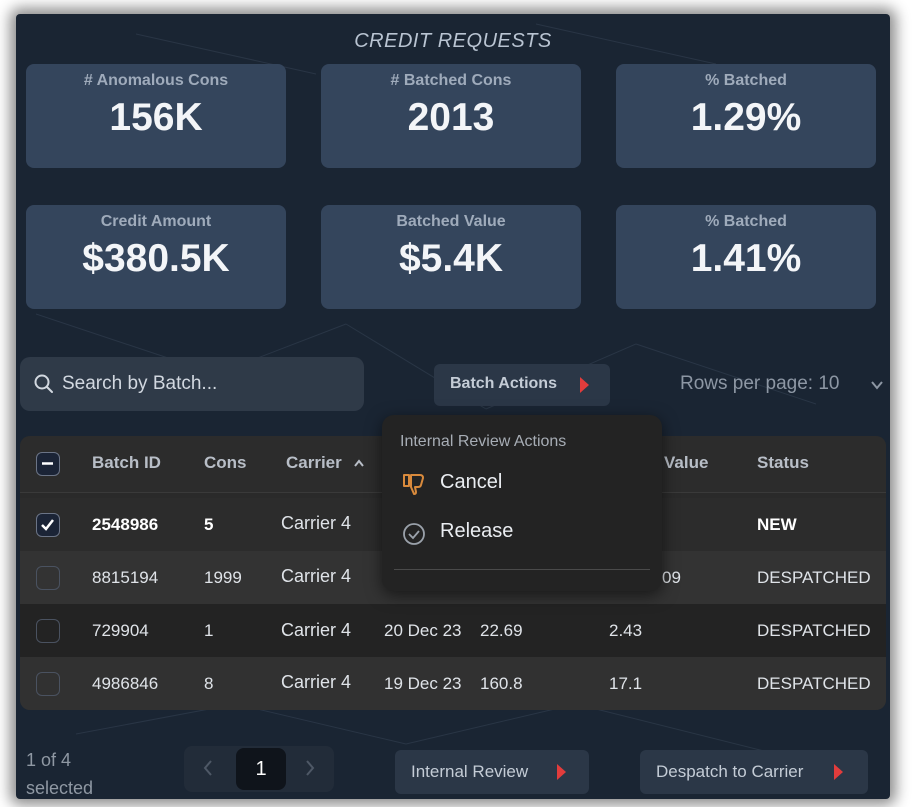  I want to click on page-current: 1, so click(261, 769).